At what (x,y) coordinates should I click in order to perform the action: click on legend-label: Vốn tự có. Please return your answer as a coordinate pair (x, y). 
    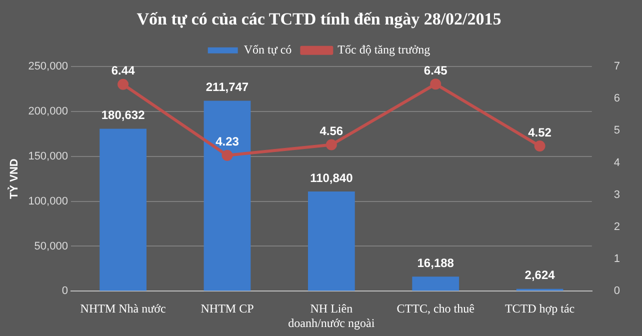
    Looking at the image, I should click on (268, 49).